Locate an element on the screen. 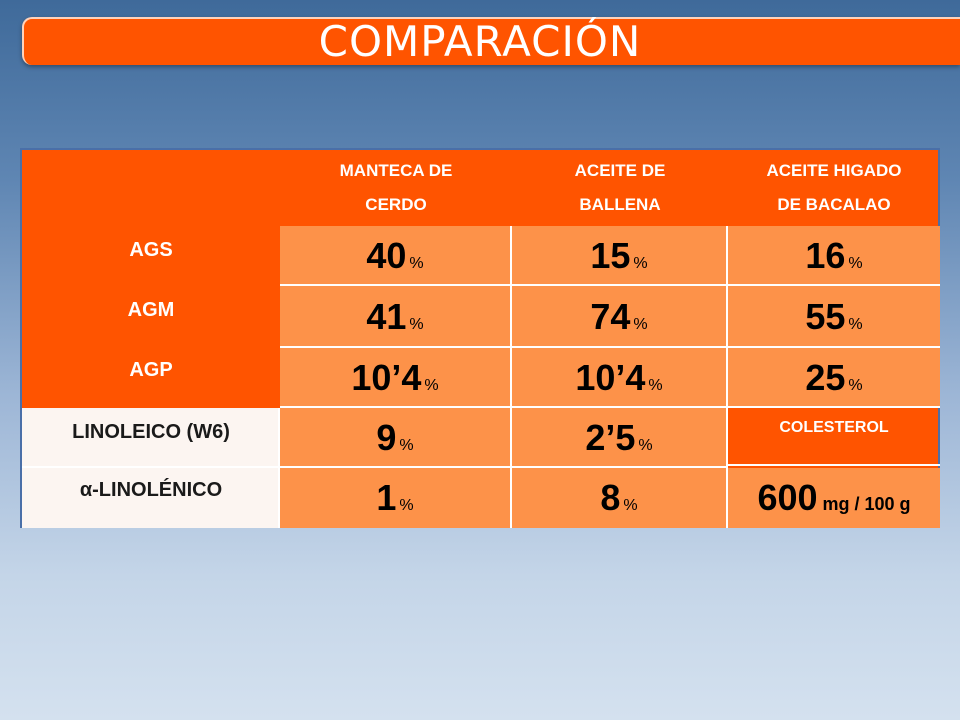 The height and width of the screenshot is (720, 960). row-label-linoleico: LINOLEICO (W6) is located at coordinates (151, 438).